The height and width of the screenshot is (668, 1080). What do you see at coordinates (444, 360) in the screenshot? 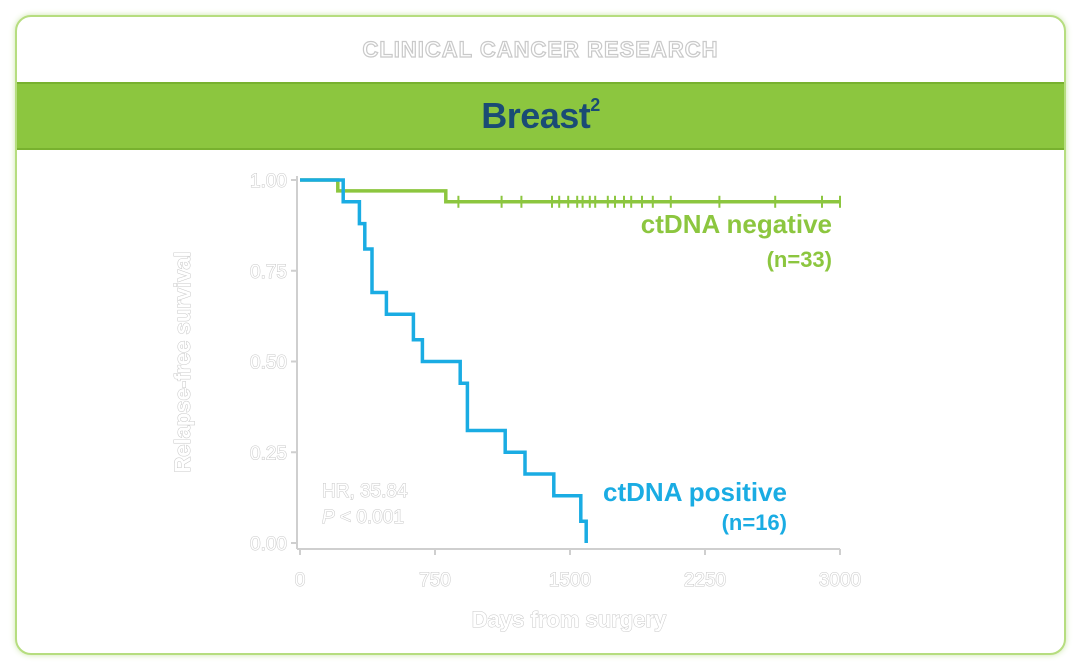
I see `series-line-ctdna-positive` at bounding box center [444, 360].